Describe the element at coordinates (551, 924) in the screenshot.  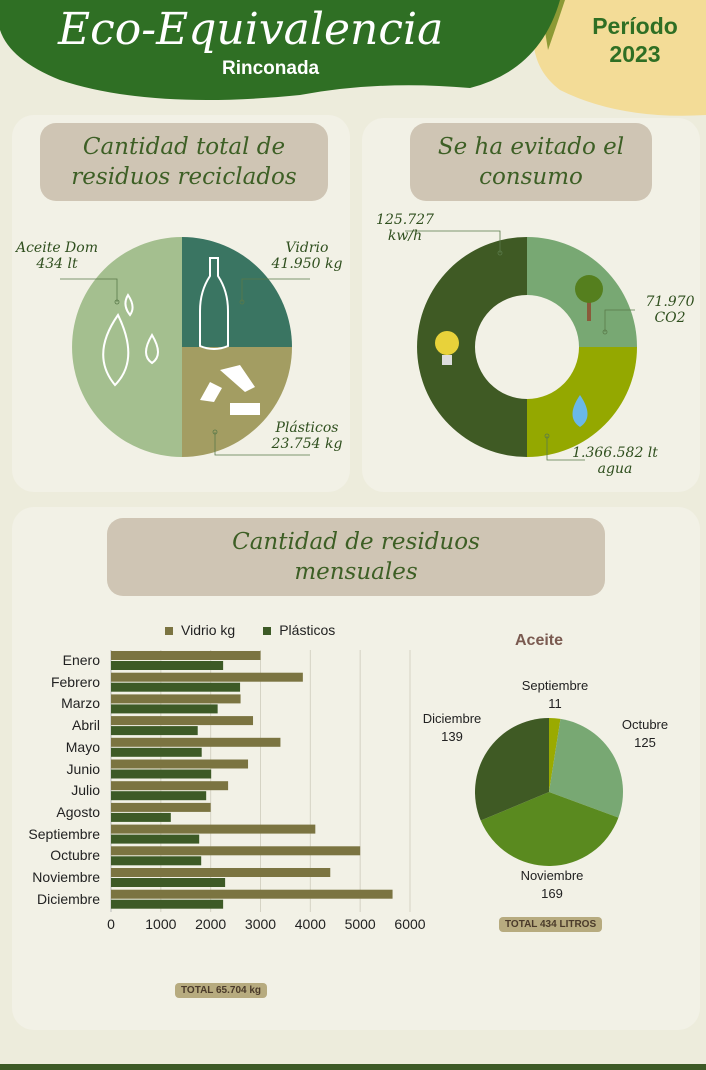
I see `total-litros-badge: TOTAL 434 LITROS` at that location.